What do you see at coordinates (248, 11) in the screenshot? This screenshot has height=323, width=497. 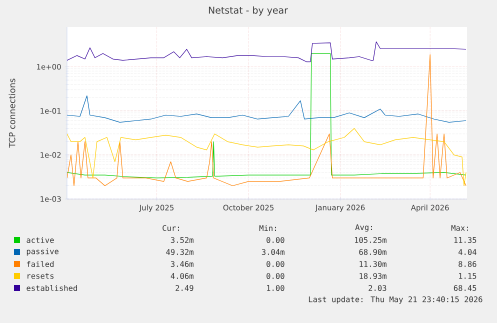 I see `chart-title: Netstat - by year` at bounding box center [248, 11].